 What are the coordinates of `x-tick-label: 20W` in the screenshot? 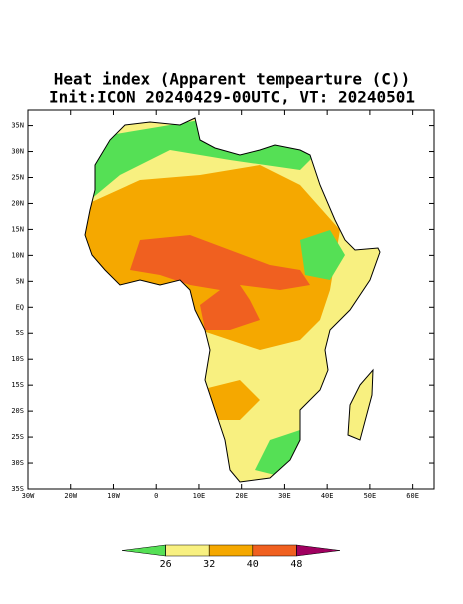 It's located at (70, 496).